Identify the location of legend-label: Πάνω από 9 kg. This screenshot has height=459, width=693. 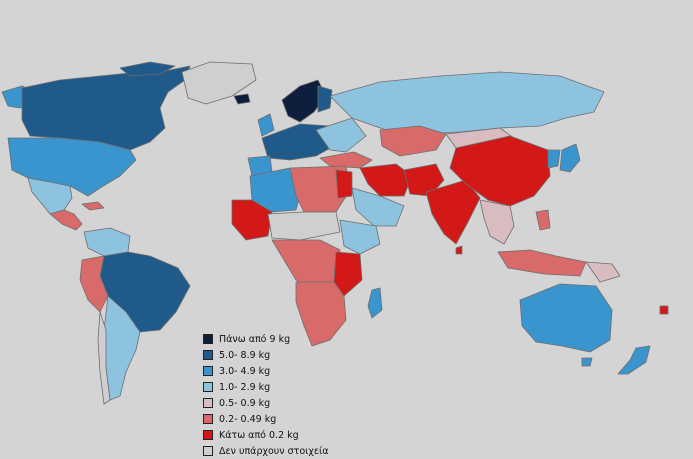
(255, 339).